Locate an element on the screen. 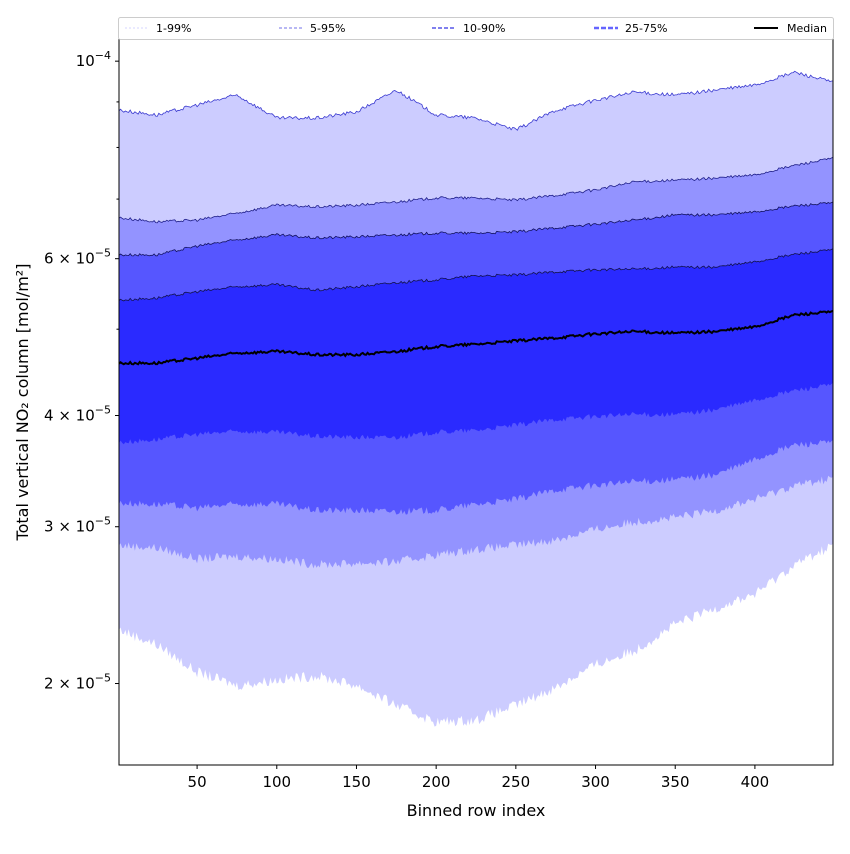 Image resolution: width=850 pixels, height=854 pixels. x-tick-label: 350 is located at coordinates (675, 782).